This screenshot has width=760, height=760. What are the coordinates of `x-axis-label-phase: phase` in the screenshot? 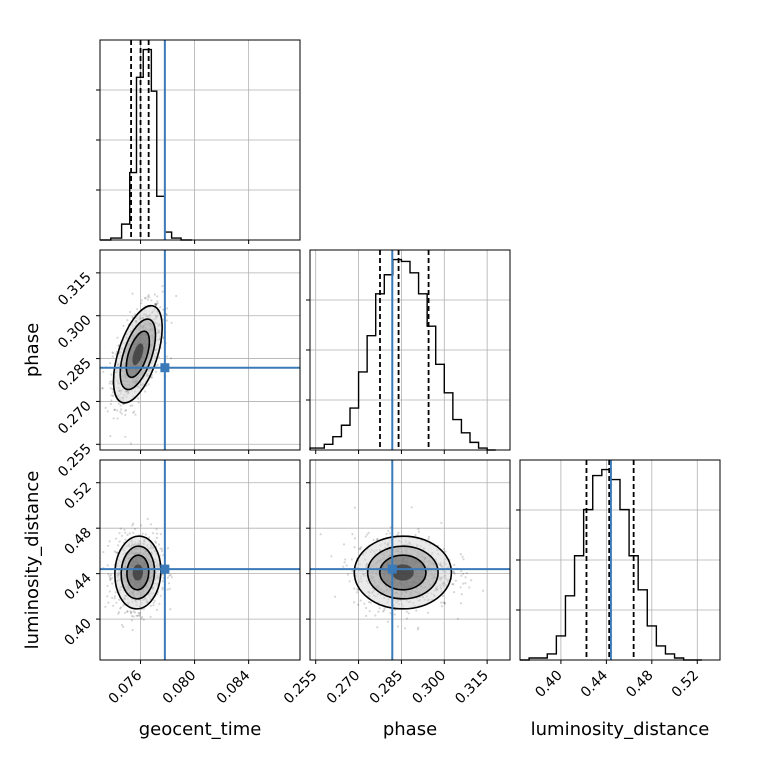 It's located at (410, 729).